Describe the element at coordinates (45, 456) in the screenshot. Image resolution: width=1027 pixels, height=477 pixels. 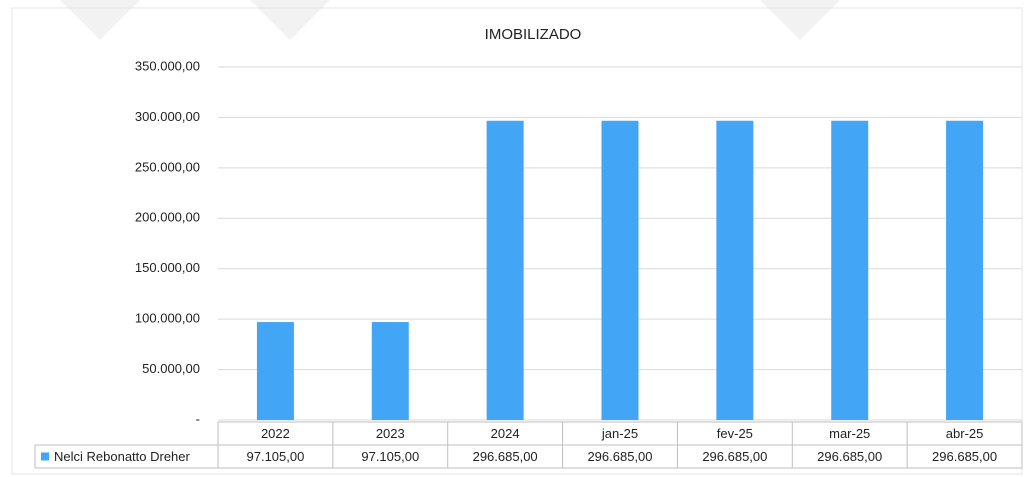
I see `legend-marker` at that location.